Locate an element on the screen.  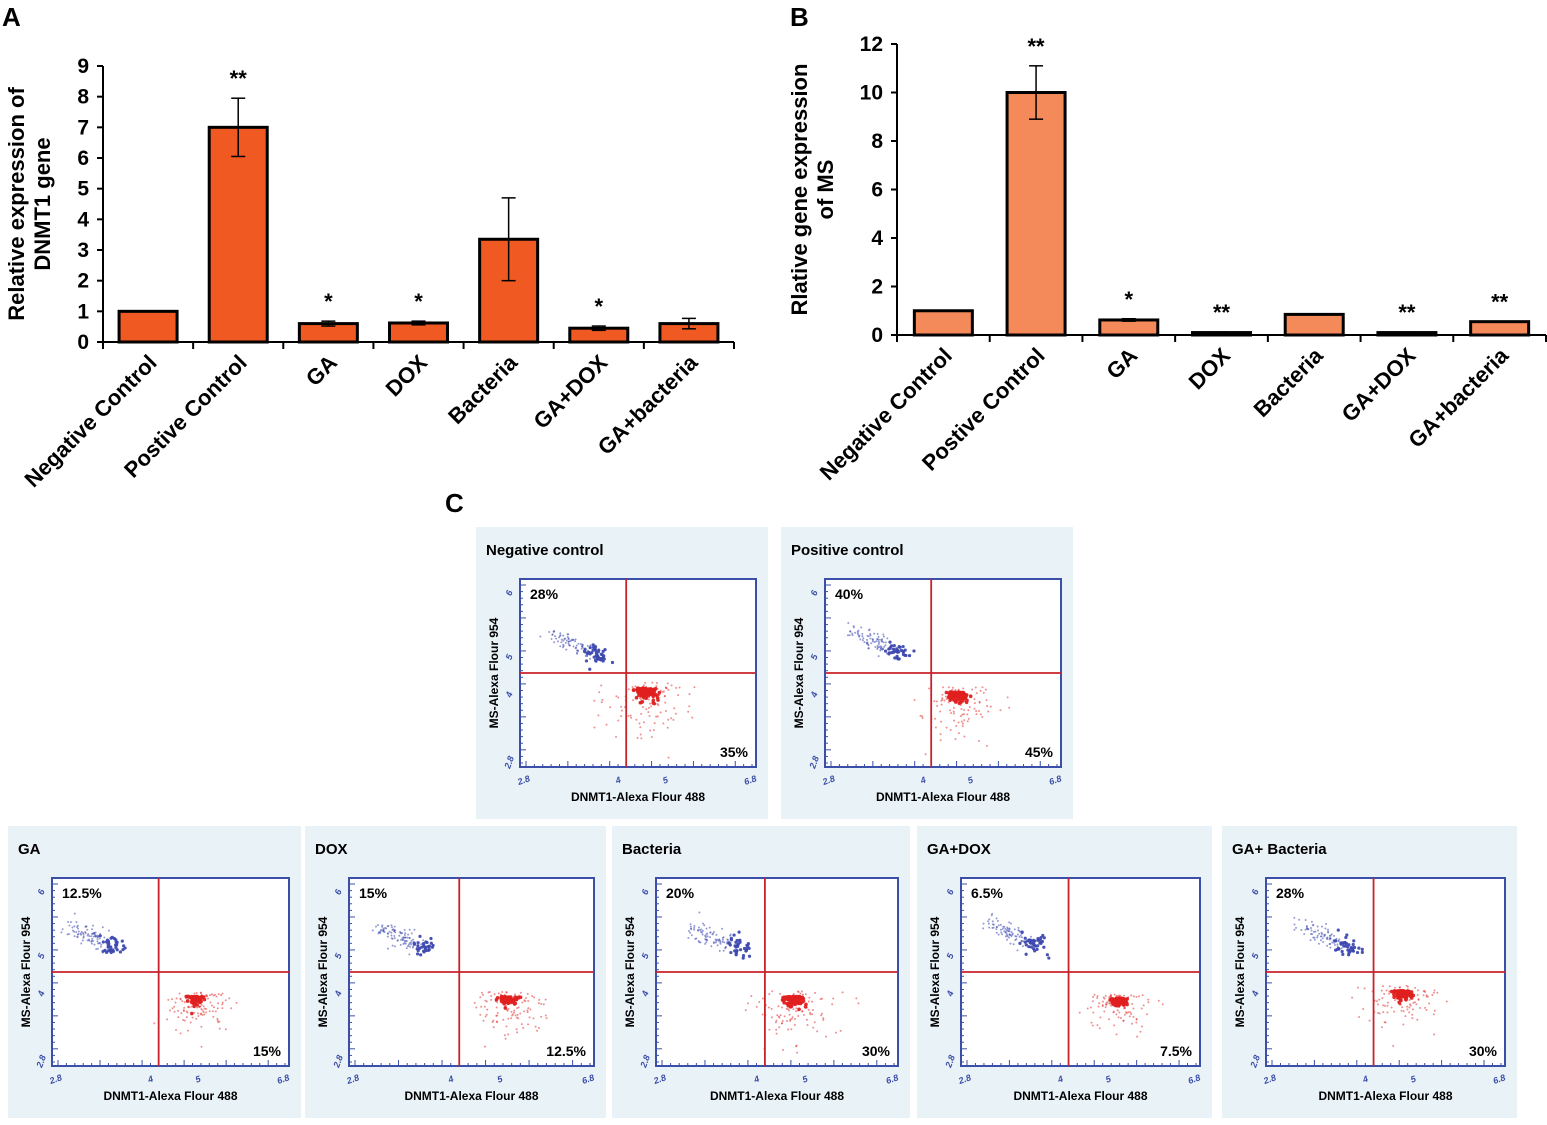
quadrant-percent-lower-right: 30% is located at coordinates (1483, 1051).